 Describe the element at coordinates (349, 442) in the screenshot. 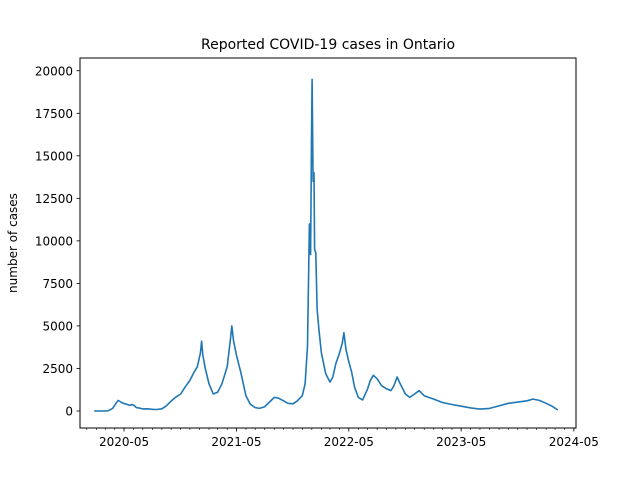

I see `x-tick-label: 2022-05` at that location.